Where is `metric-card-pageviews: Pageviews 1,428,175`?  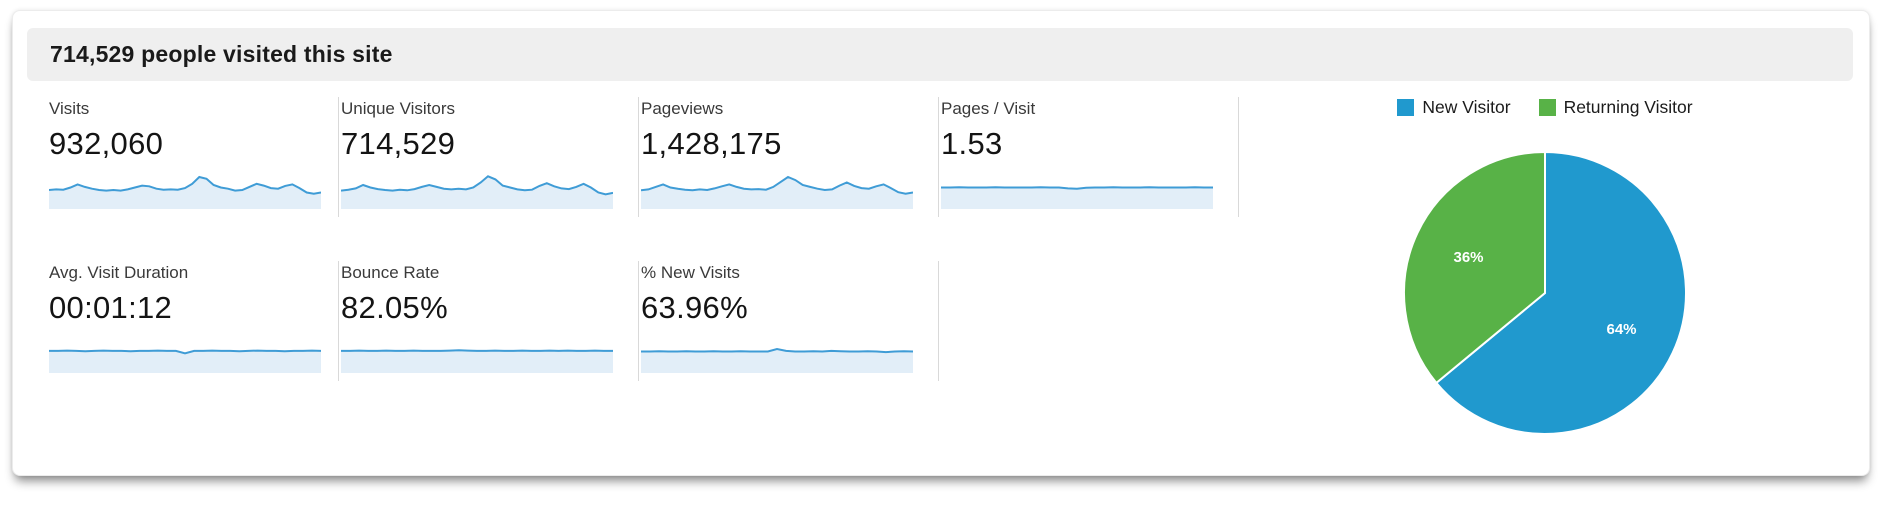 metric-card-pageviews: Pageviews 1,428,175 is located at coordinates (789, 157).